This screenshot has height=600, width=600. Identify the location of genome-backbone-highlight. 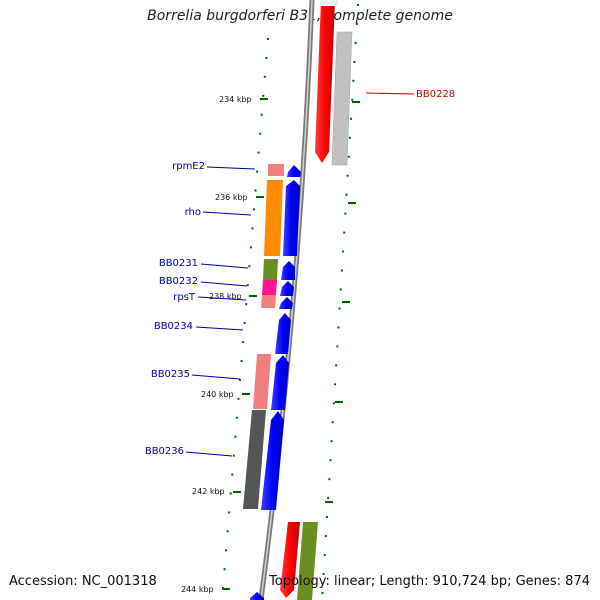
(286, 300).